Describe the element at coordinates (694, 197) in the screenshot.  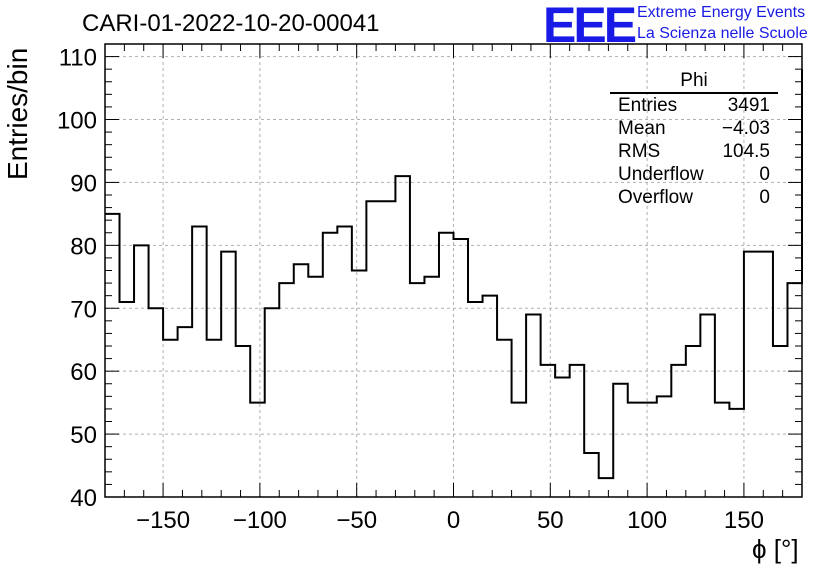
I see `stats-row: Overflow 0` at that location.